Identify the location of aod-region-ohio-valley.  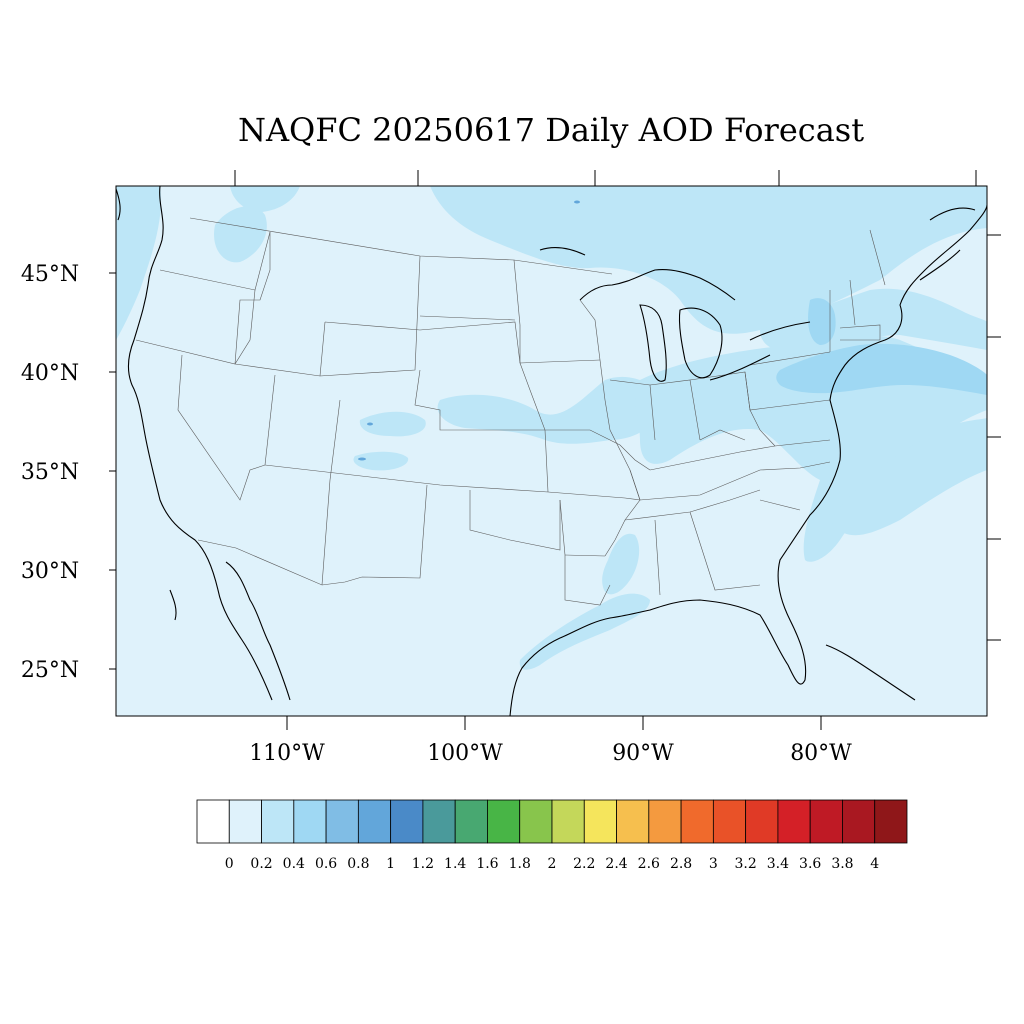
(811, 448).